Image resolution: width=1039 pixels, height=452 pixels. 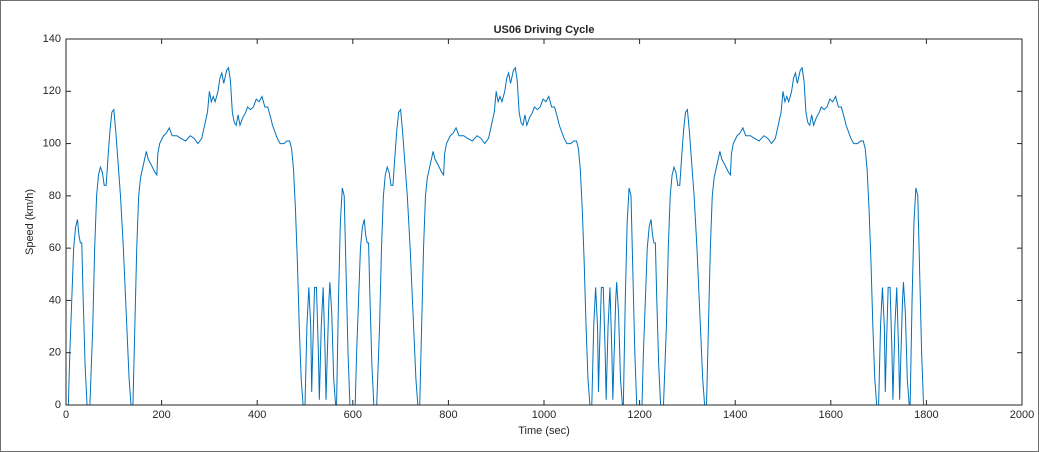 What do you see at coordinates (831, 415) in the screenshot?
I see `x-tick-label: 1600` at bounding box center [831, 415].